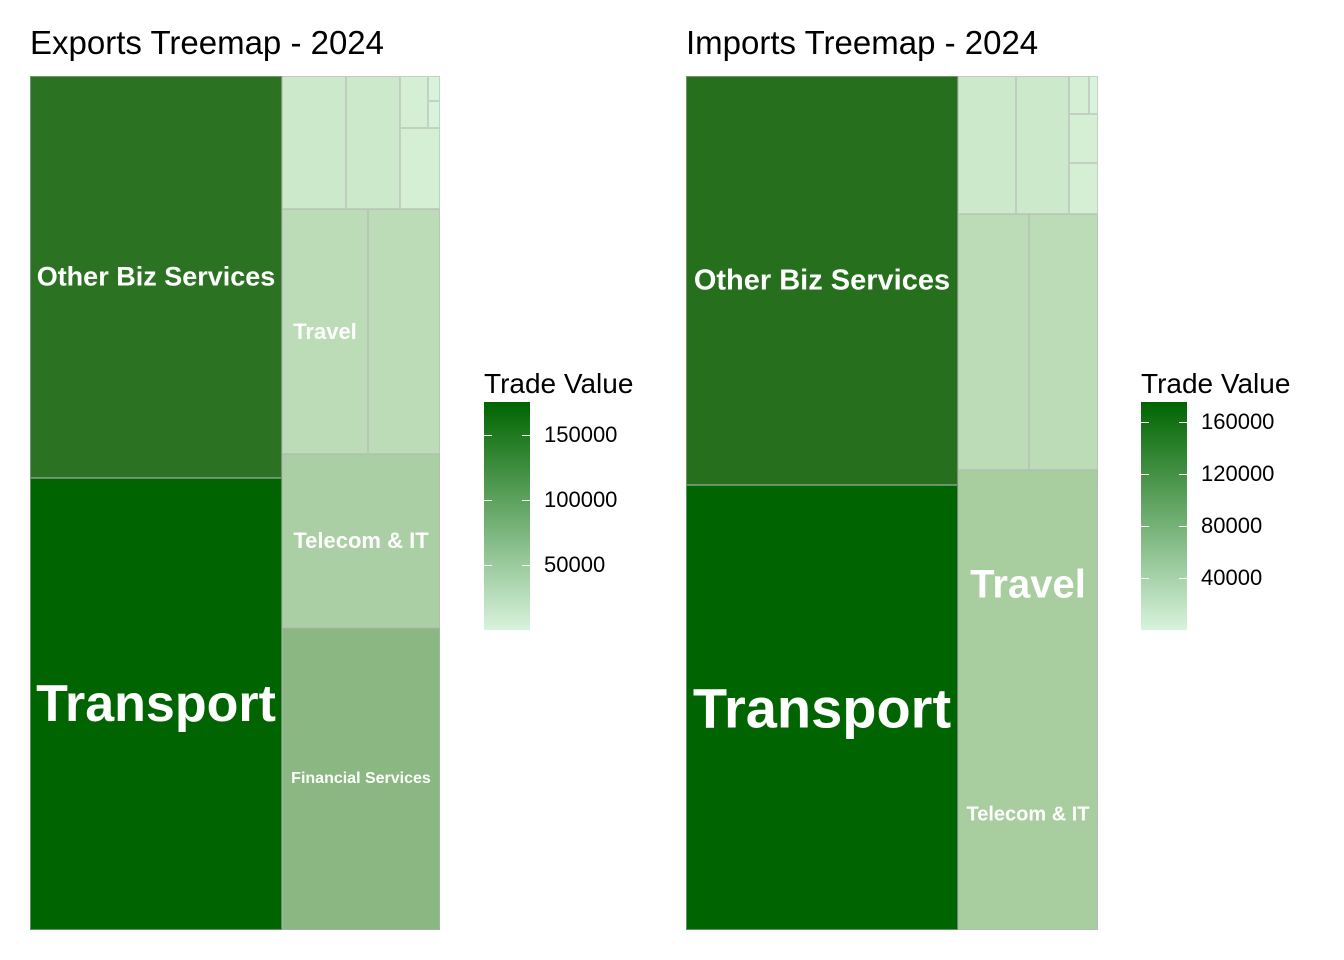 The image size is (1344, 960). I want to click on exports-legend: Trade Value 150000 100000 50000, so click(569, 508).